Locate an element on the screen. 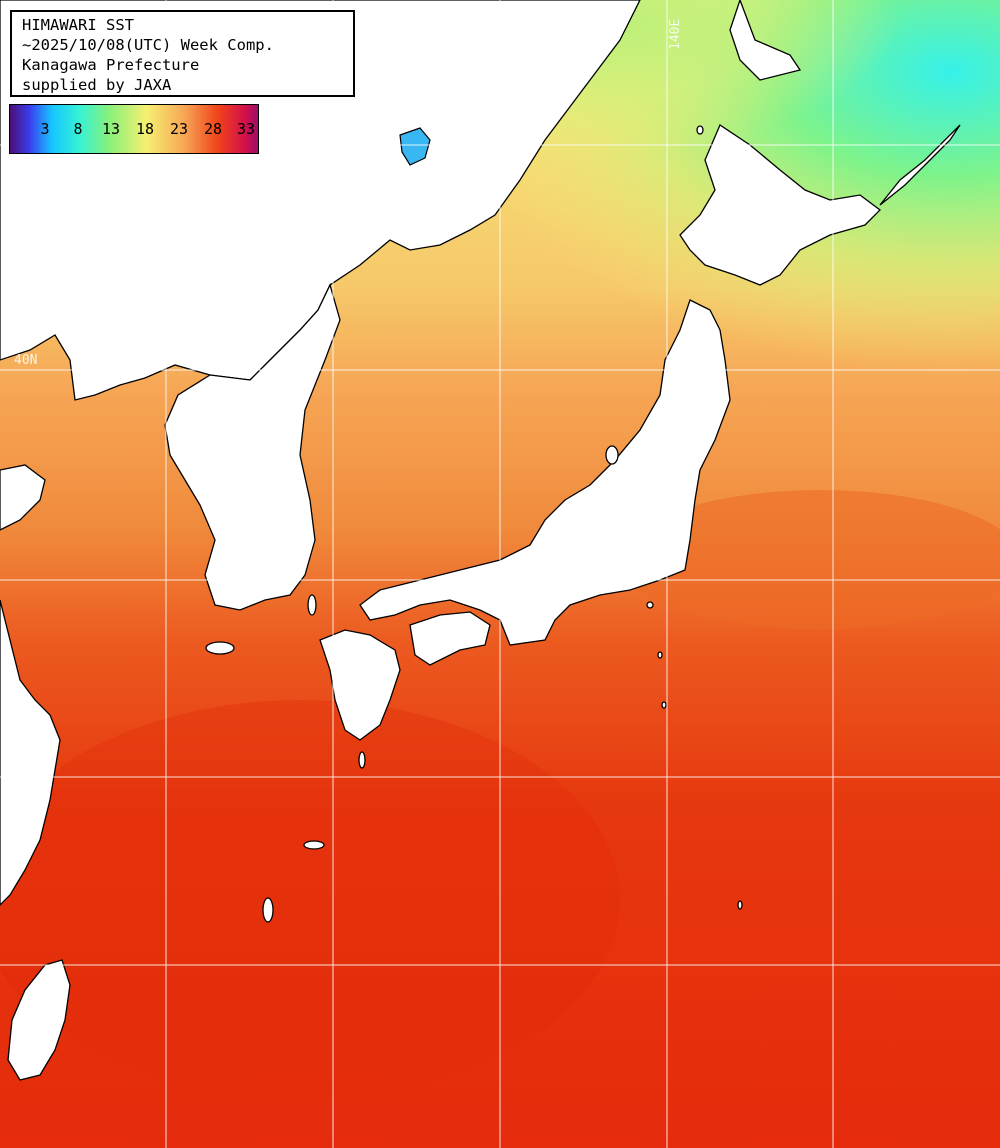 This screenshot has height=1148, width=1000. land-korea is located at coordinates (252, 447).